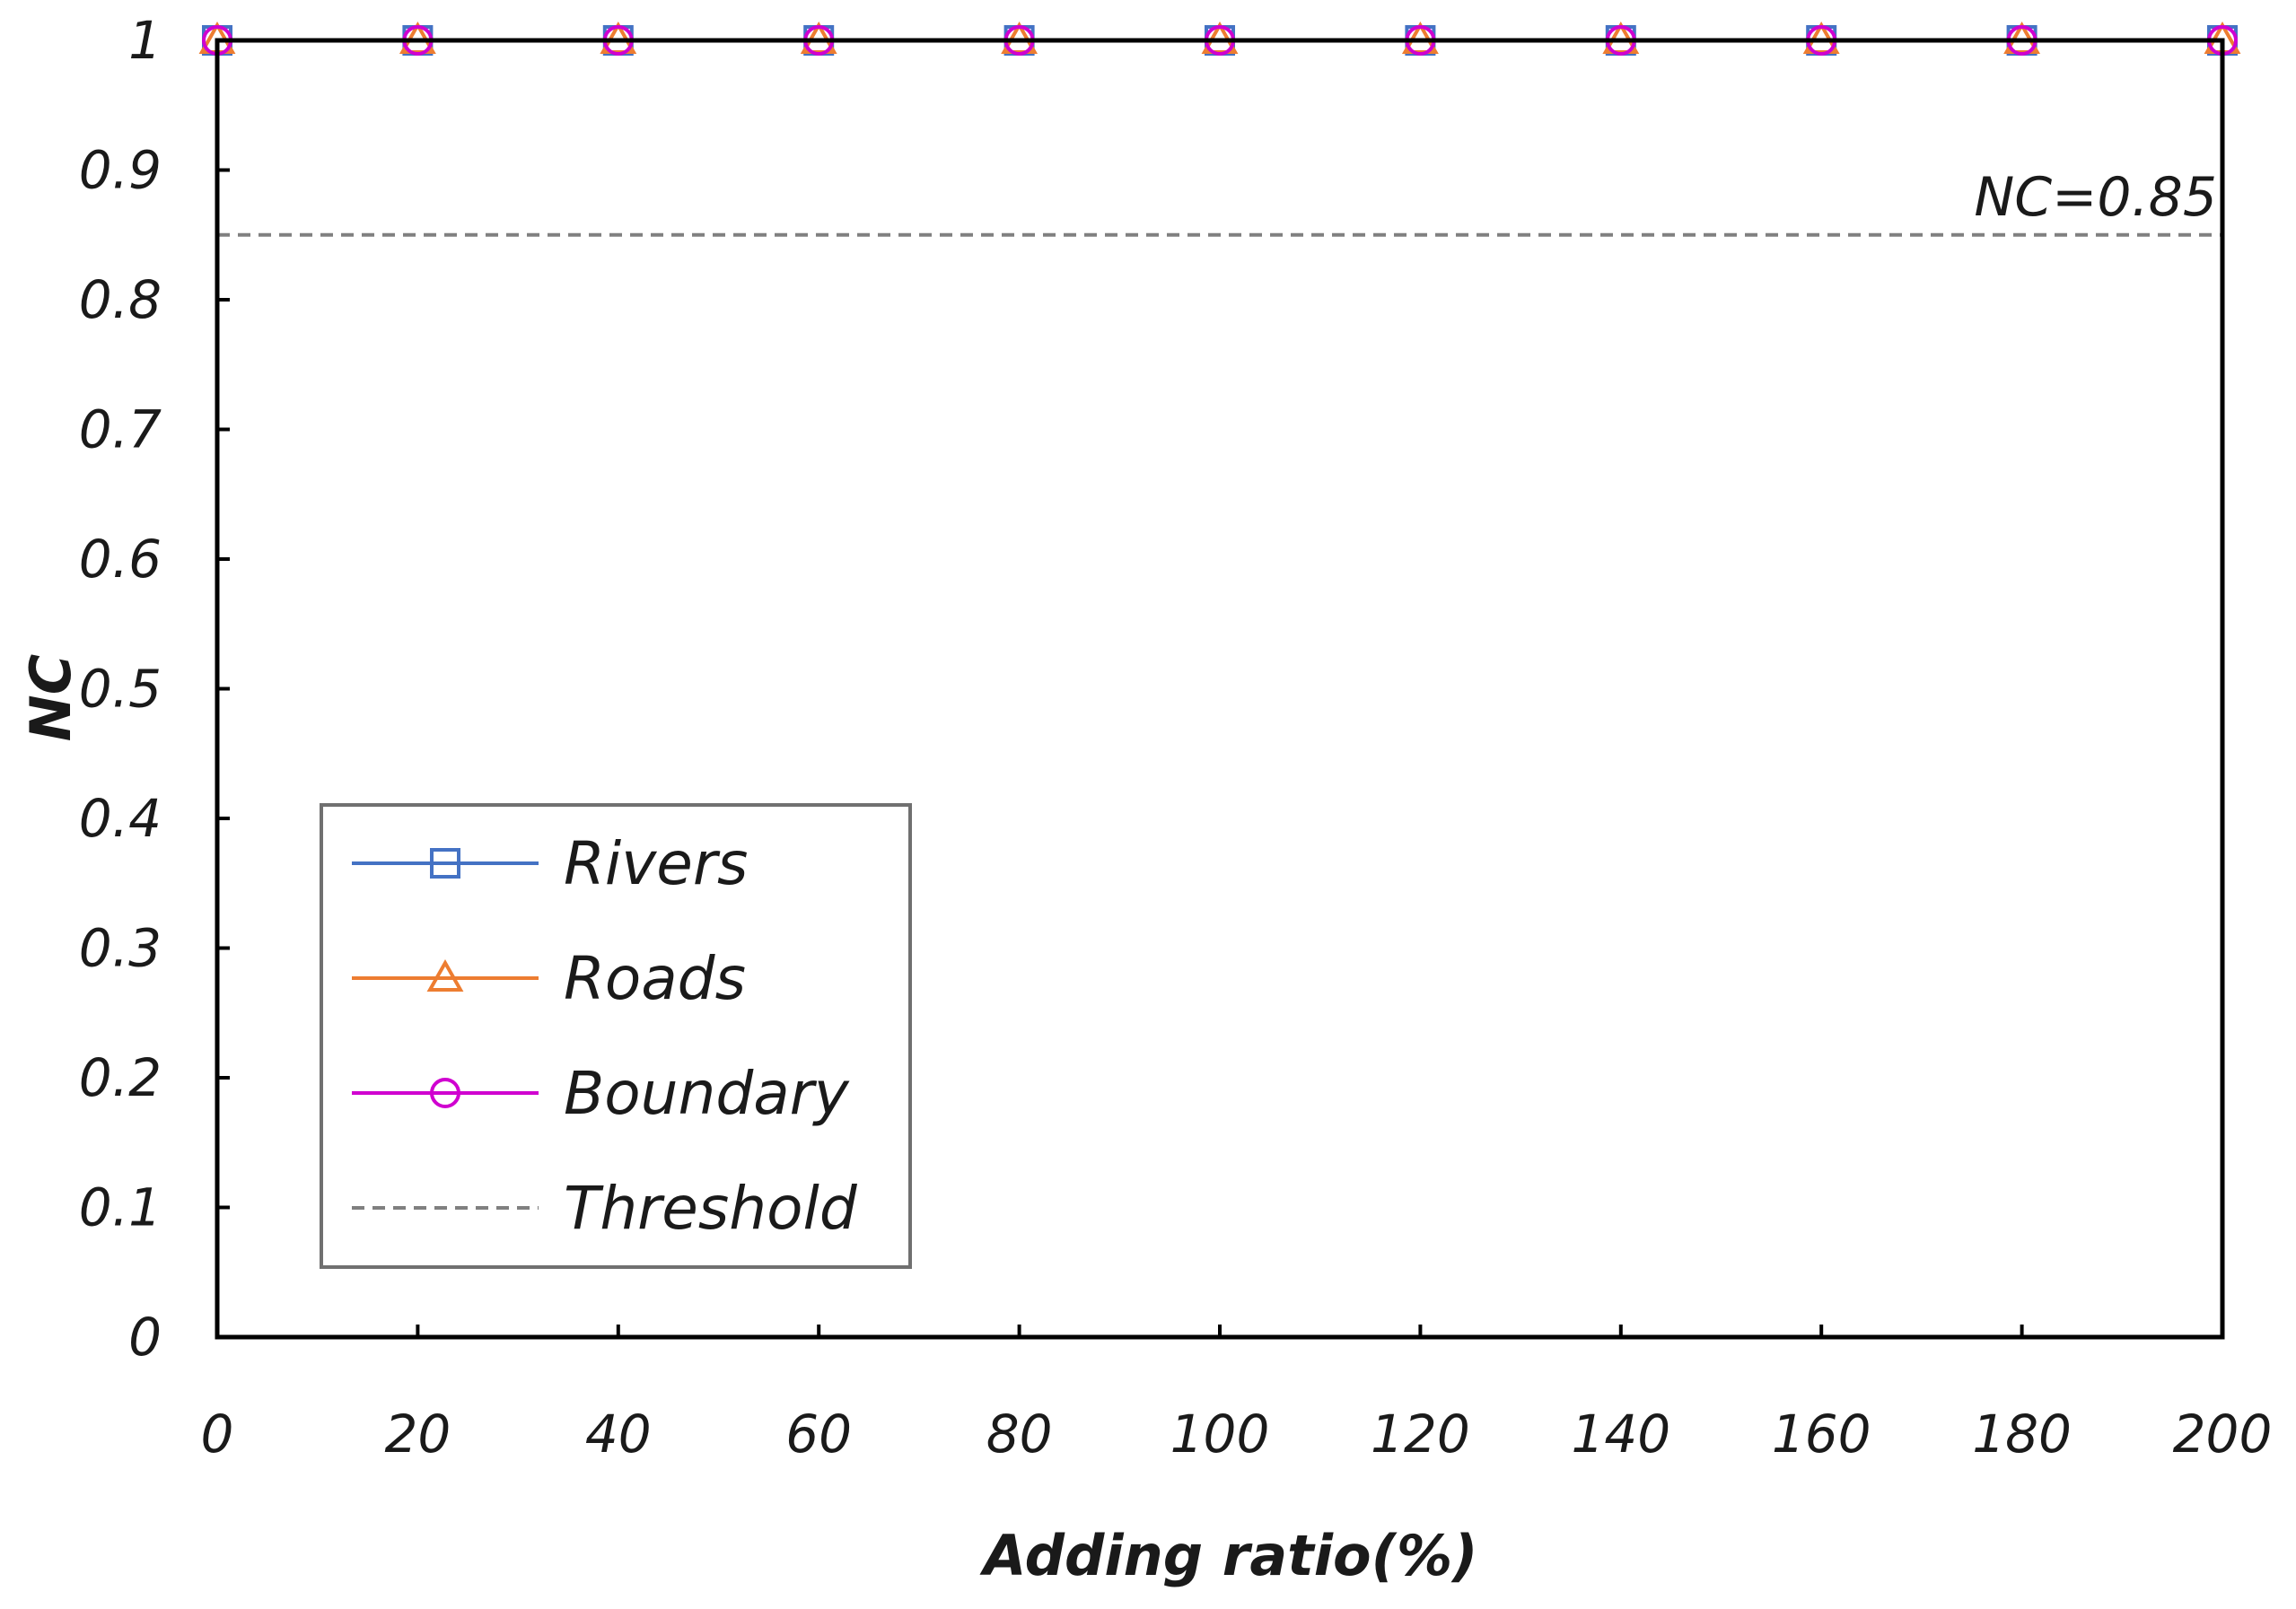  Describe the element at coordinates (445, 975) in the screenshot. I see `legend-marker-roads` at that location.